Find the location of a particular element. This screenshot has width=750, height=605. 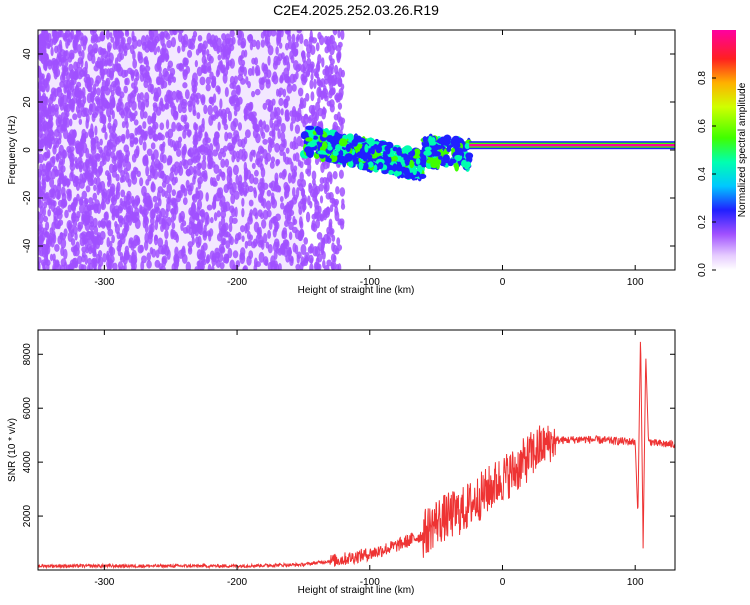

y-tick-label: 4000 is located at coordinates (27, 462).